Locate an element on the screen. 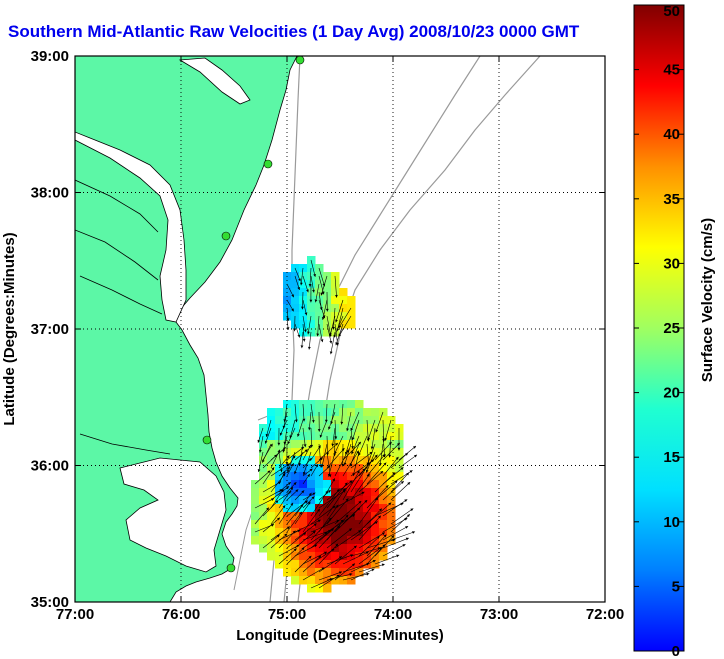  y-tick-label: 37:00 is located at coordinates (50, 329).